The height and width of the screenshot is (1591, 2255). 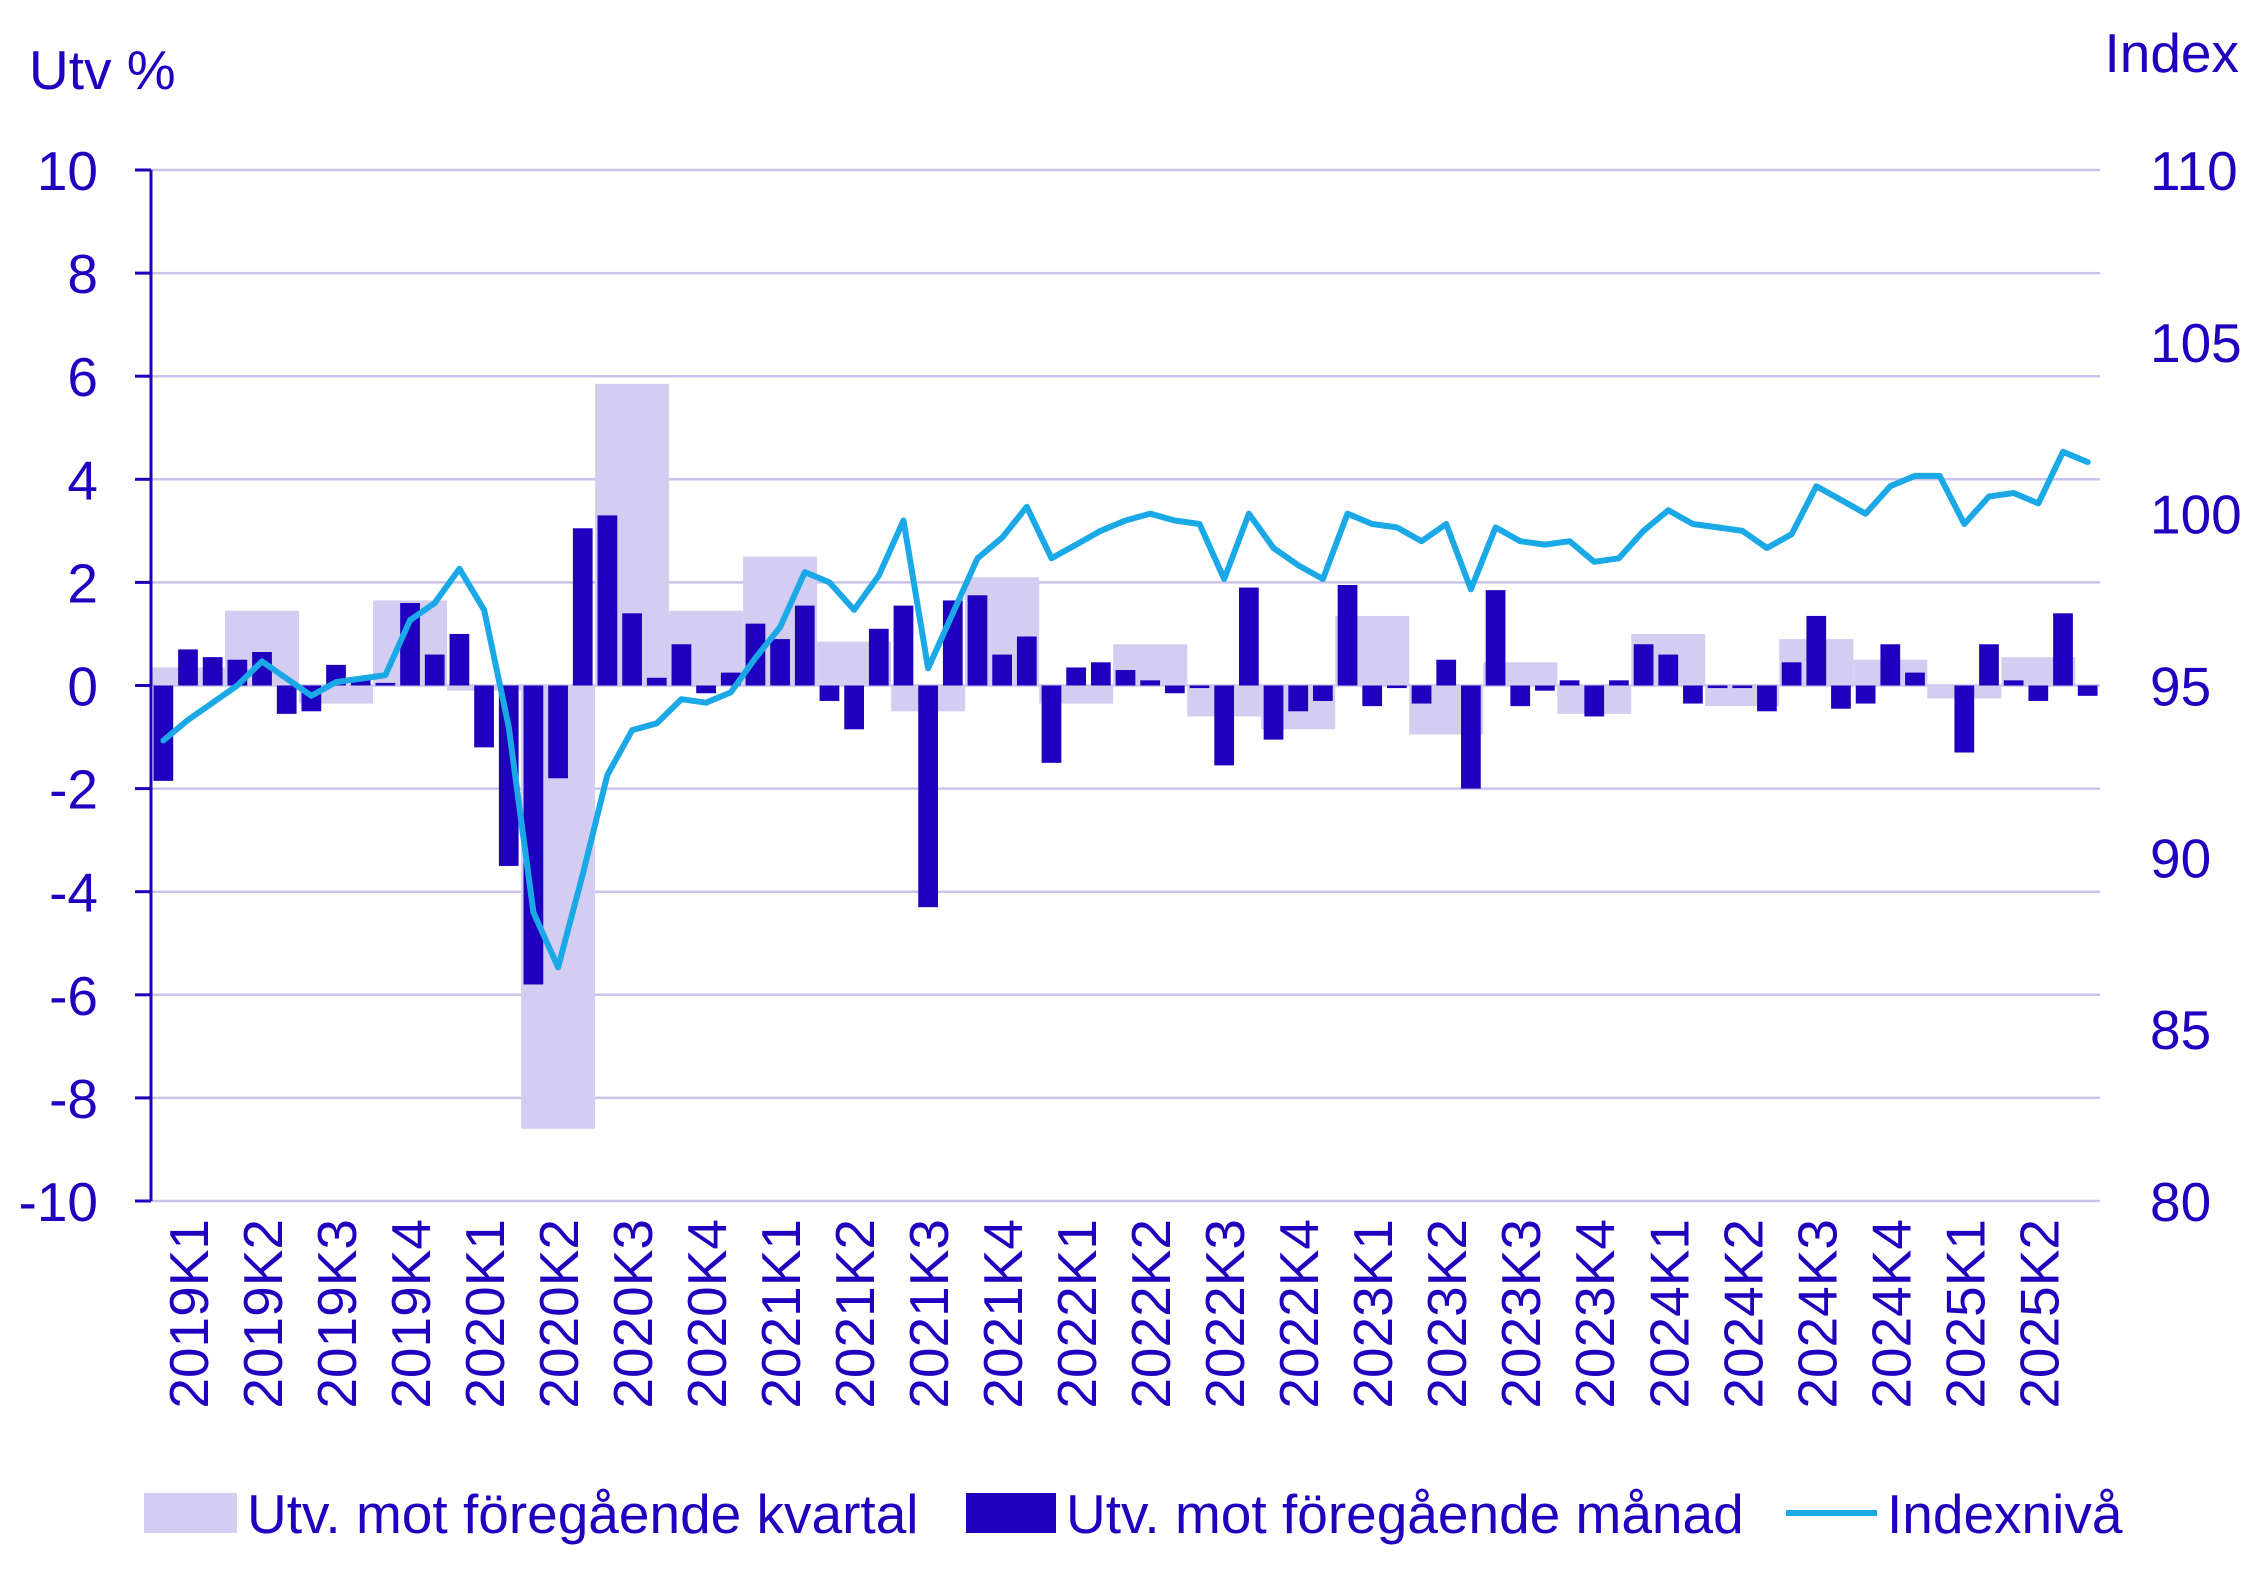 What do you see at coordinates (2171, 53) in the screenshot?
I see `y2-axis-label: Index` at bounding box center [2171, 53].